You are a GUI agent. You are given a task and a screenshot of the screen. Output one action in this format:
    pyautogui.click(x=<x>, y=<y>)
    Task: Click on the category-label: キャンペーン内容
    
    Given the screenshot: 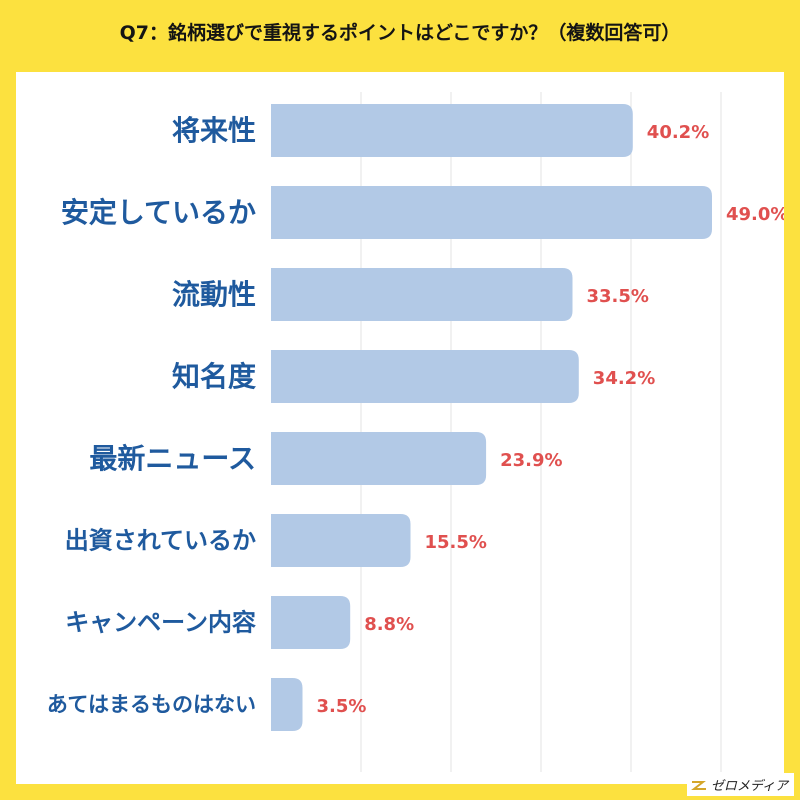 What is the action you would take?
    pyautogui.click(x=160, y=623)
    